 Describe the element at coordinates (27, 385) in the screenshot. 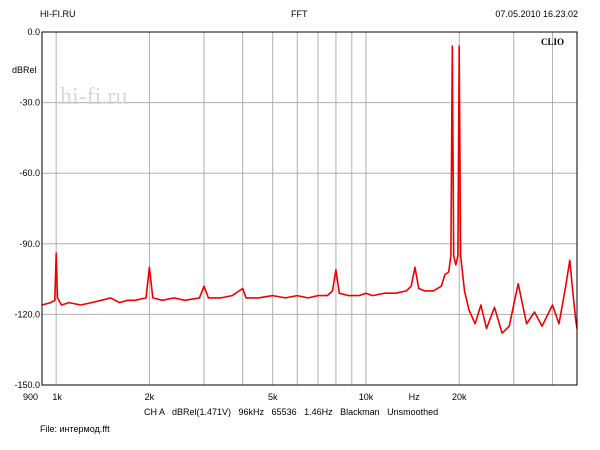

I see `y-tick-label: -150.0` at that location.